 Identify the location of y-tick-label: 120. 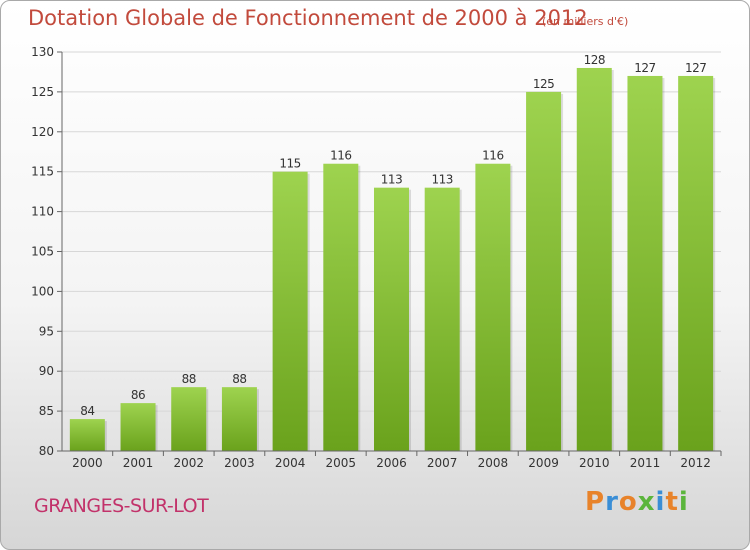
(42, 132).